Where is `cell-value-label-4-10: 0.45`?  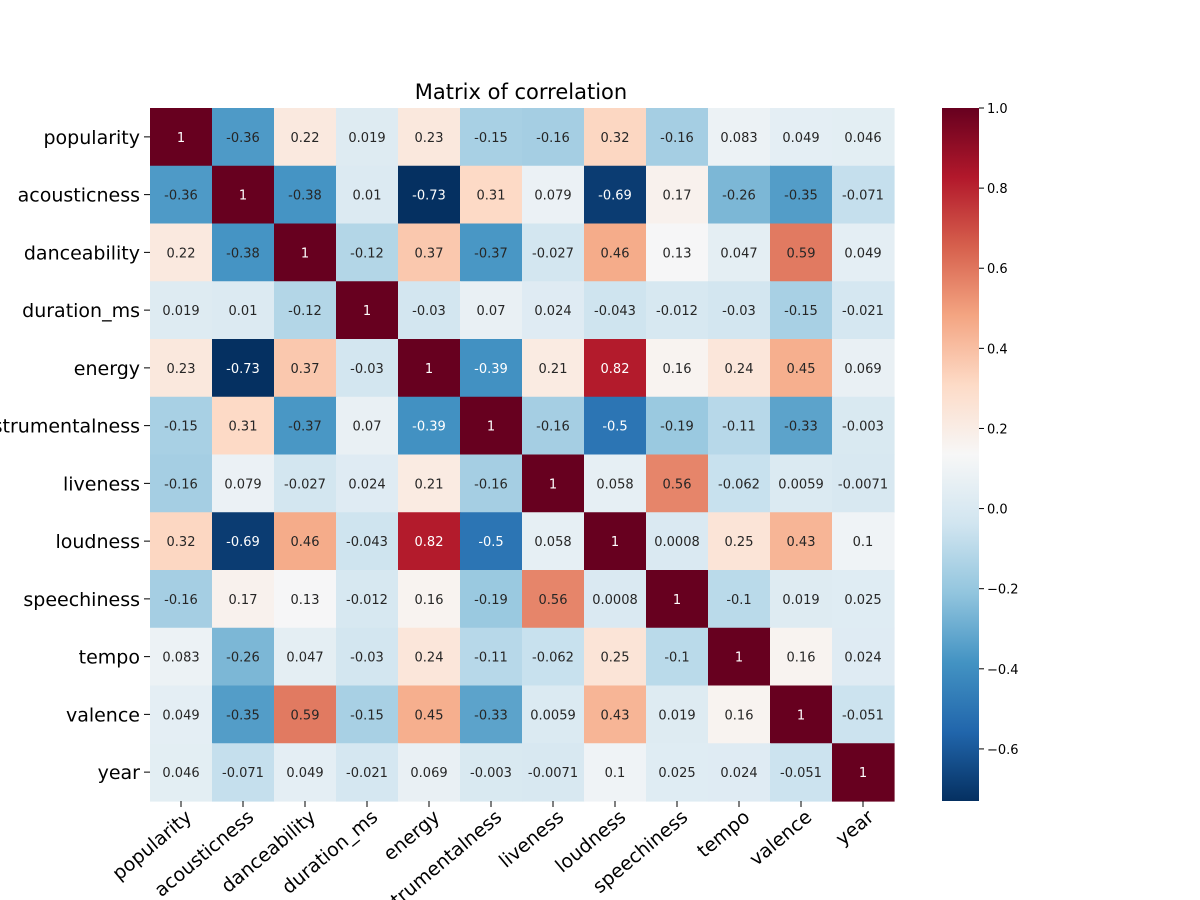
cell-value-label-4-10: 0.45 is located at coordinates (801, 369).